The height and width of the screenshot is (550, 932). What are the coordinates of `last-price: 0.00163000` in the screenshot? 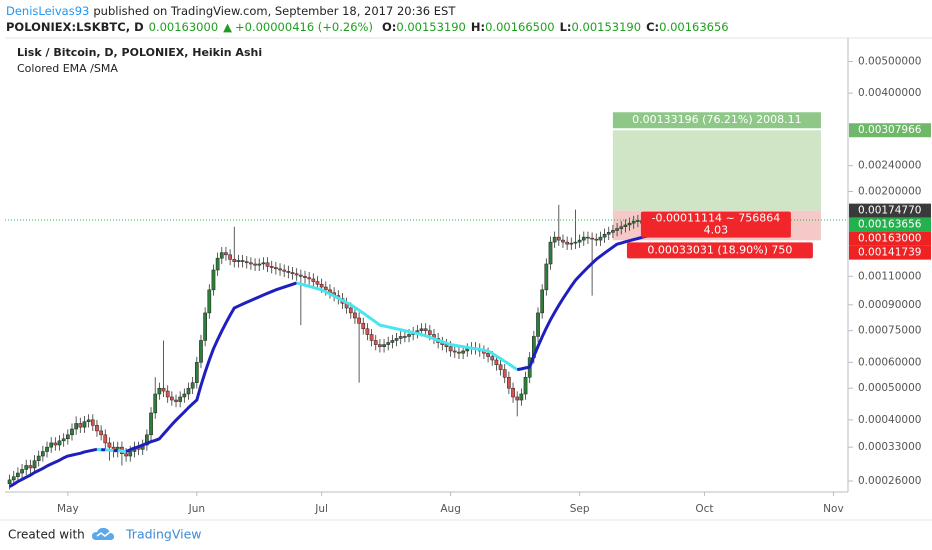 It's located at (184, 27).